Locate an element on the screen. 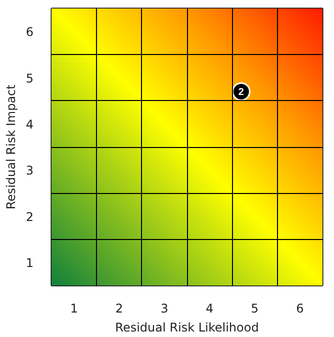 This screenshot has height=337, width=334. y-axis-title: Residual Risk Impact is located at coordinates (11, 147).